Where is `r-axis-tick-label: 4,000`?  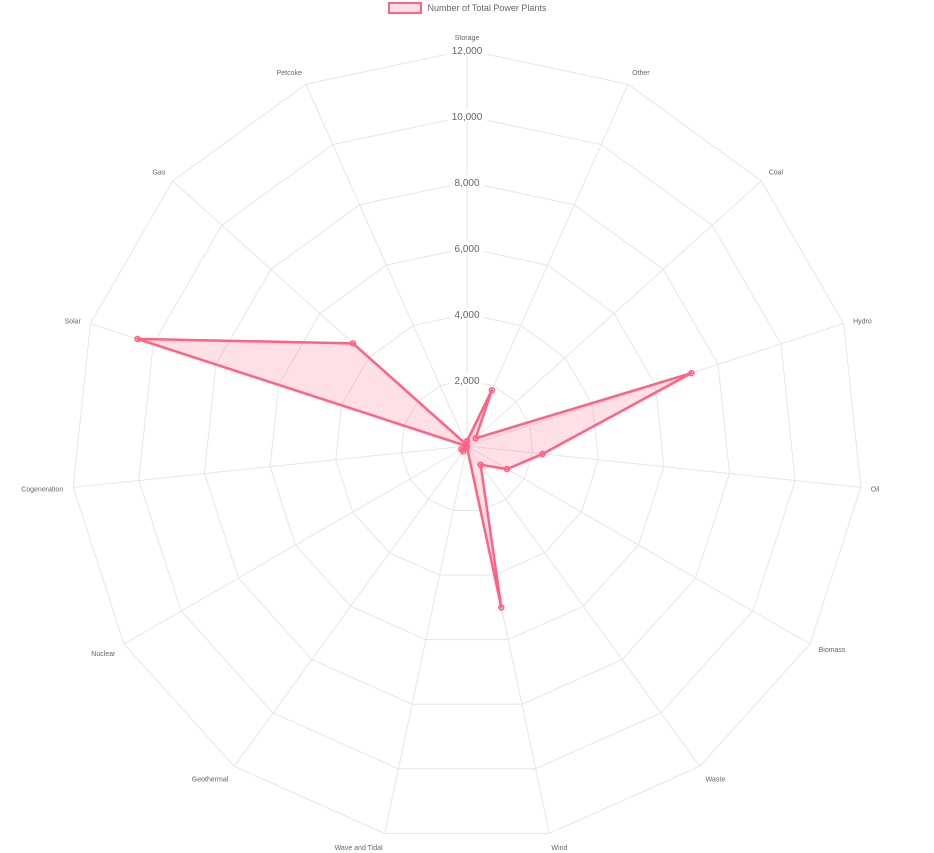 r-axis-tick-label: 4,000 is located at coordinates (466, 315).